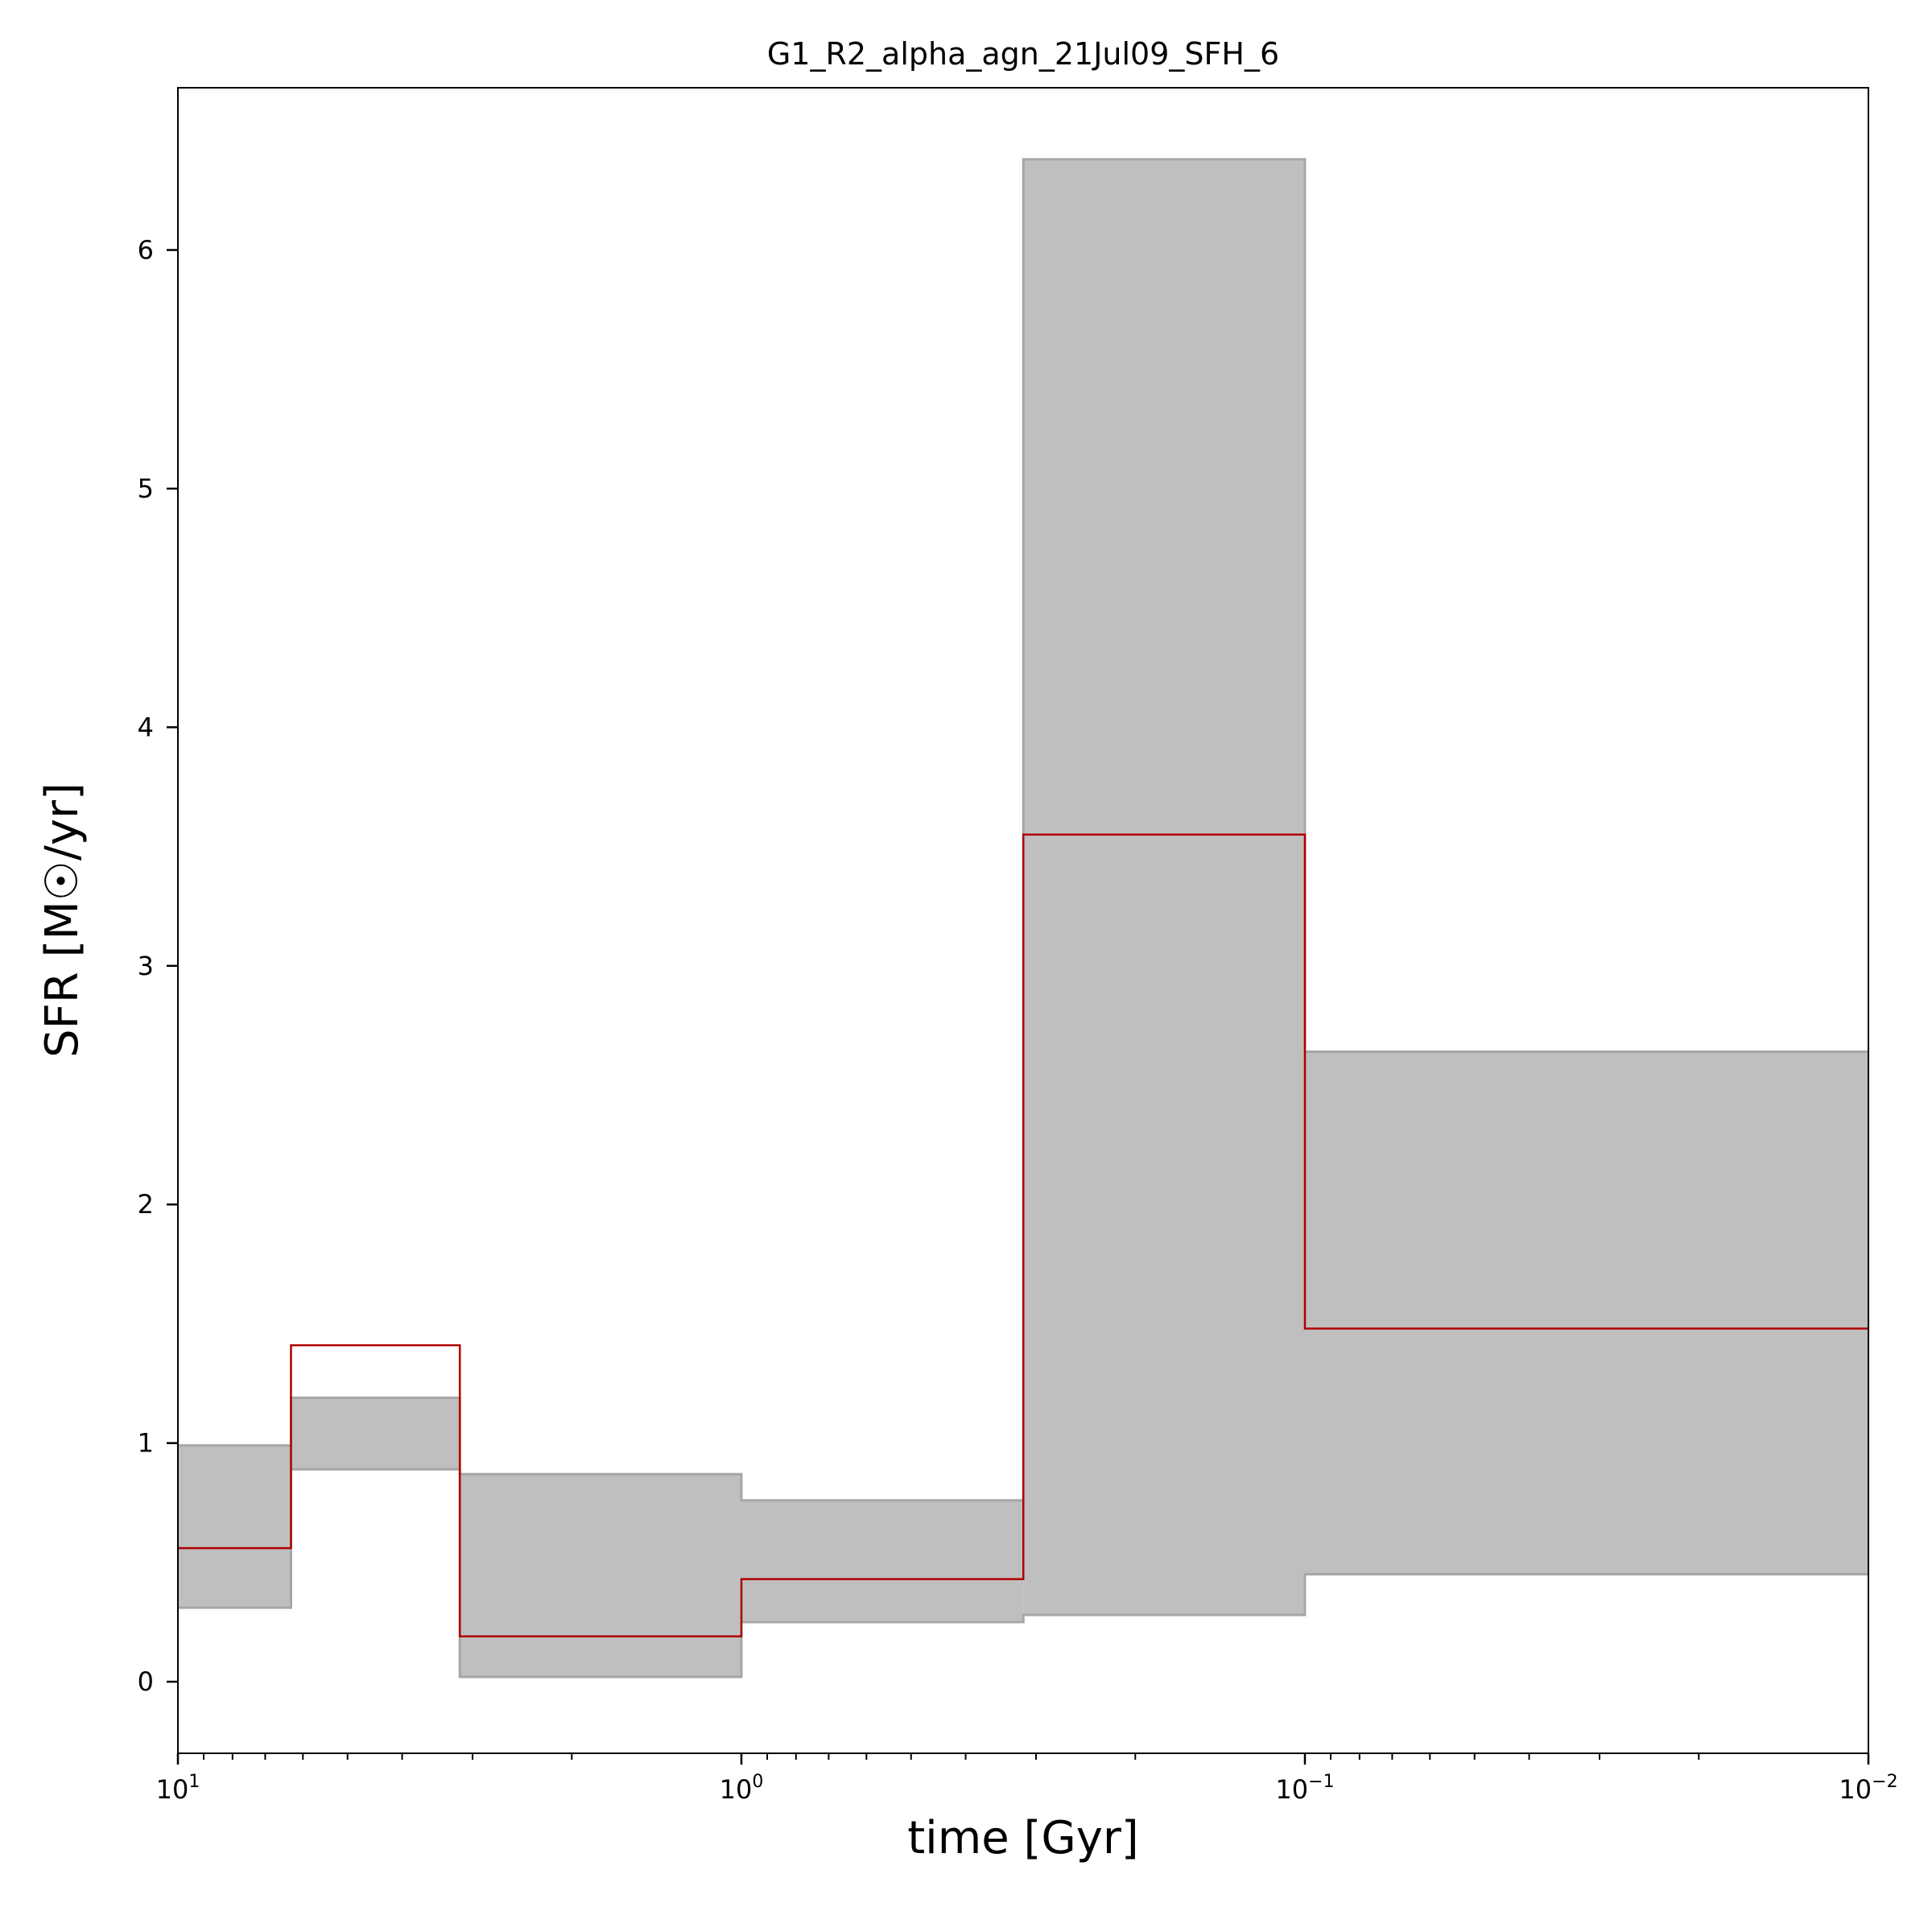 Image resolution: width=1932 pixels, height=1932 pixels. What do you see at coordinates (146, 1443) in the screenshot?
I see `y-tick-label-1: 1` at bounding box center [146, 1443].